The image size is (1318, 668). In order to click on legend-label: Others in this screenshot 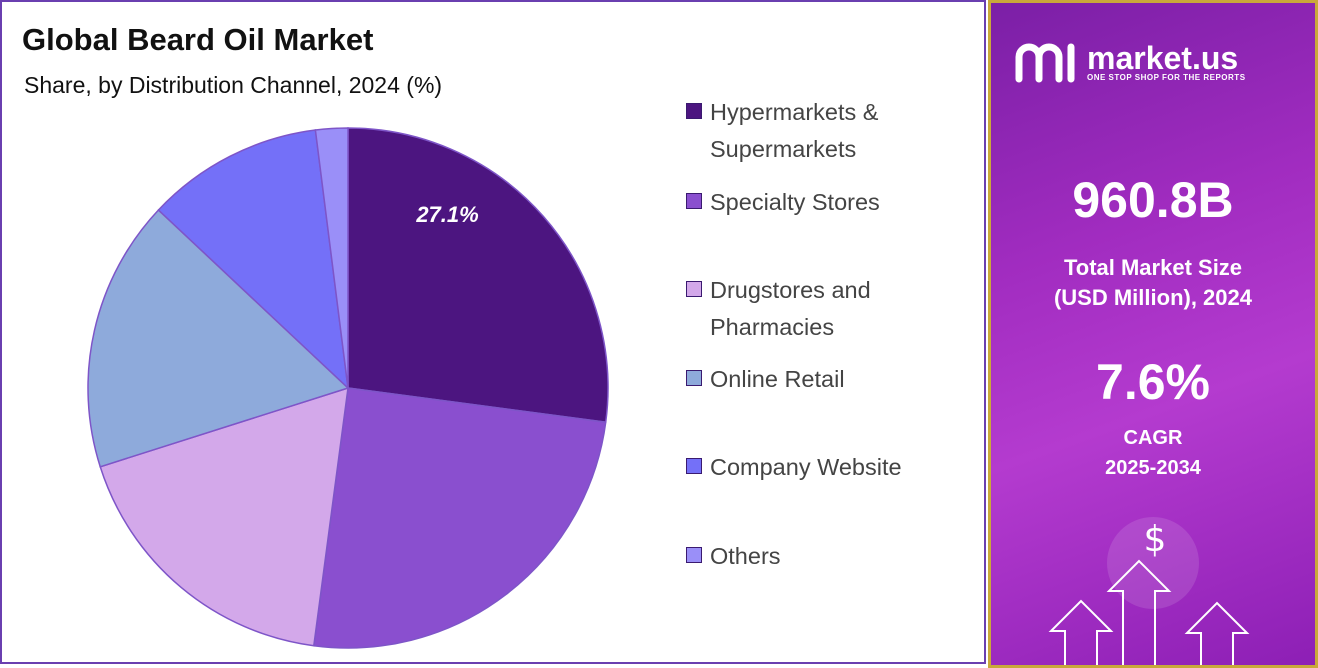, I will do `click(745, 556)`.